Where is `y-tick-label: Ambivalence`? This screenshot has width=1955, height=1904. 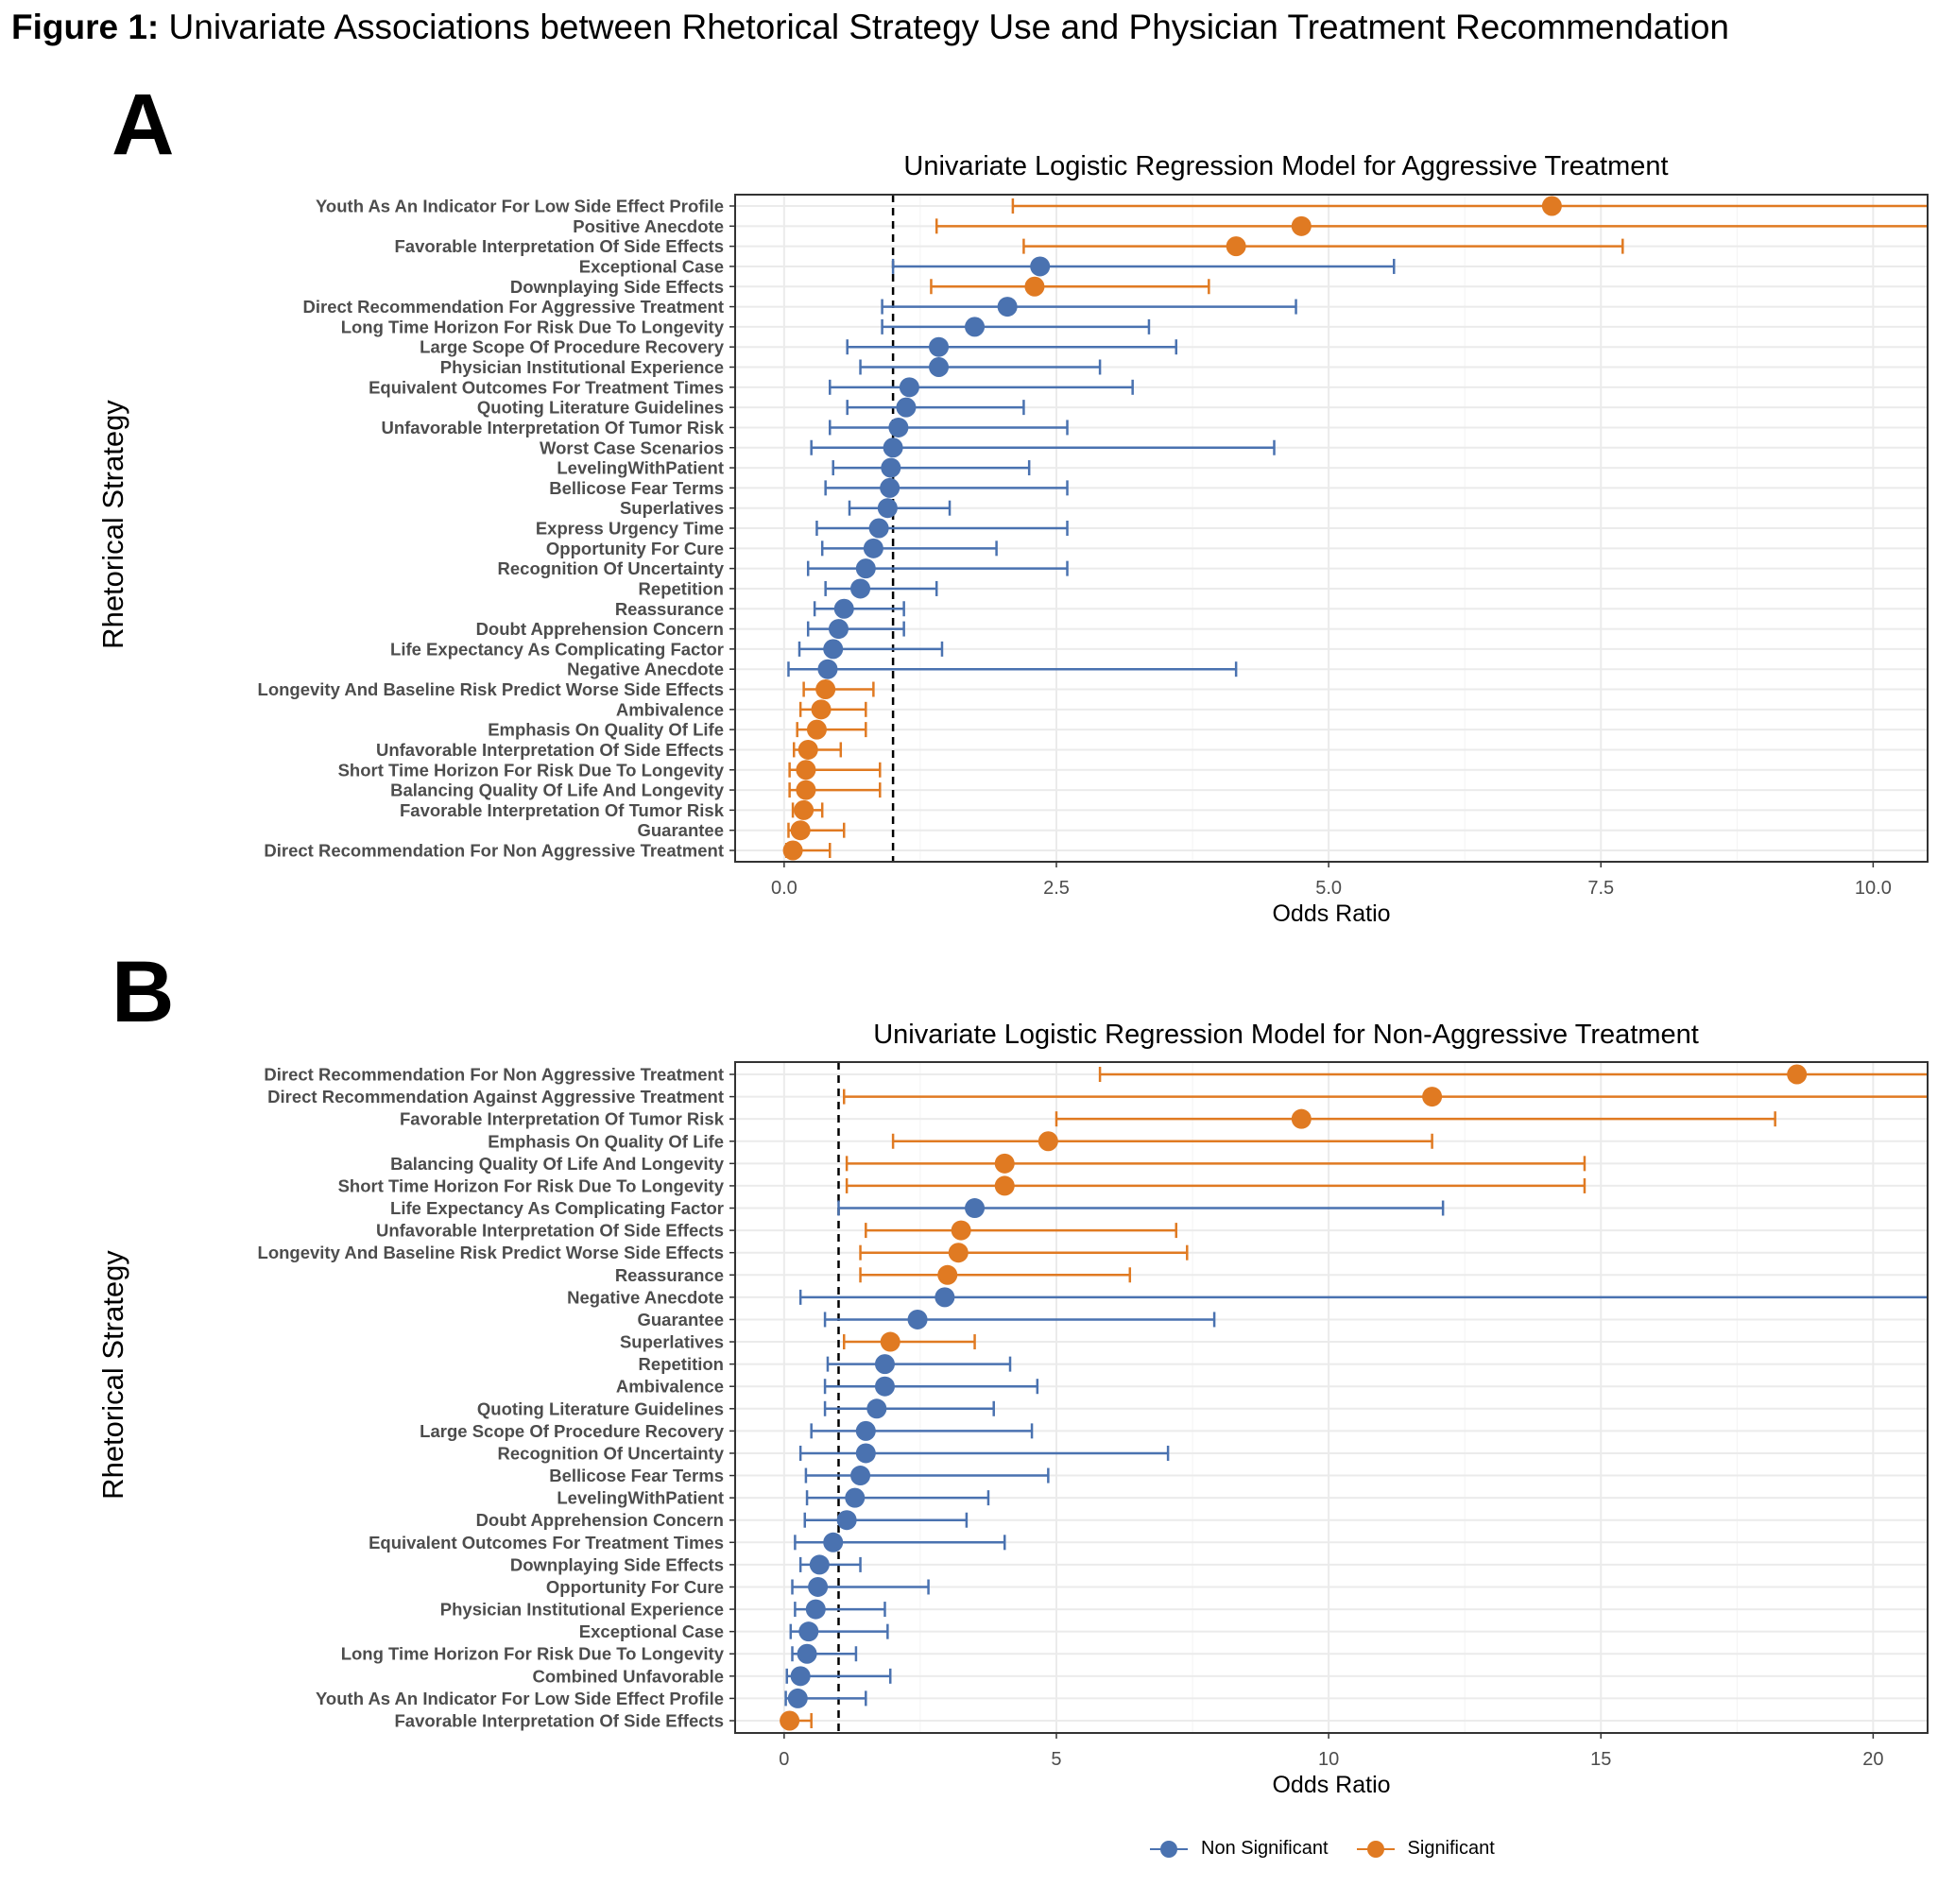
y-tick-label: Ambivalence is located at coordinates (670, 1387).